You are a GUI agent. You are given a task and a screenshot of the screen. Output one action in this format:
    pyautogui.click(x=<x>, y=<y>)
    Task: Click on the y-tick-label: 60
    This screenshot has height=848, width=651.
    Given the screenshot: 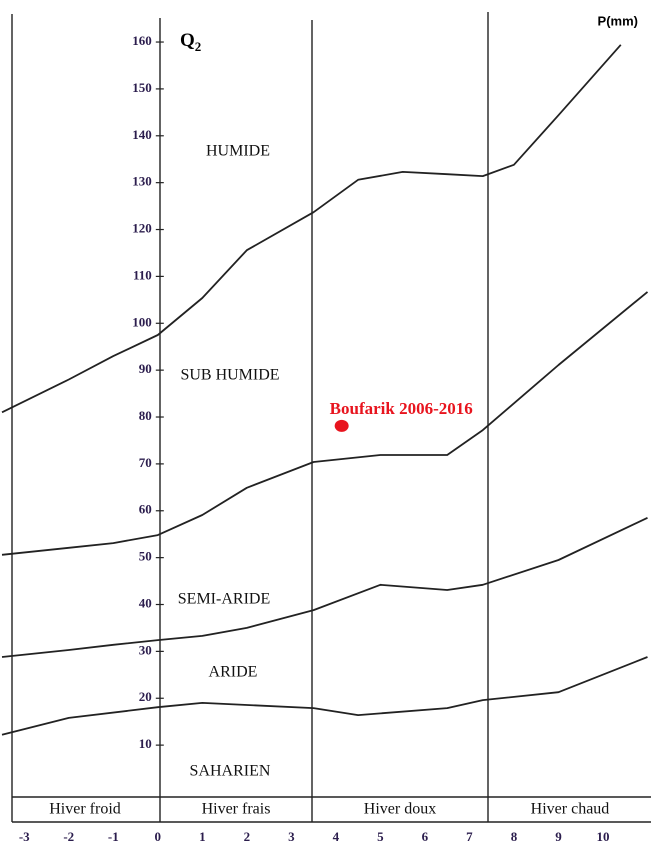 What is the action you would take?
    pyautogui.click(x=145, y=509)
    